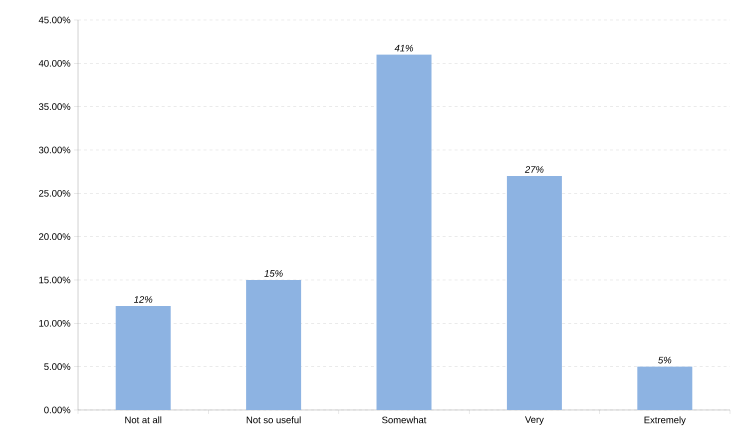 This screenshot has height=440, width=733. I want to click on y-tick-label: 15.00%, so click(54, 280).